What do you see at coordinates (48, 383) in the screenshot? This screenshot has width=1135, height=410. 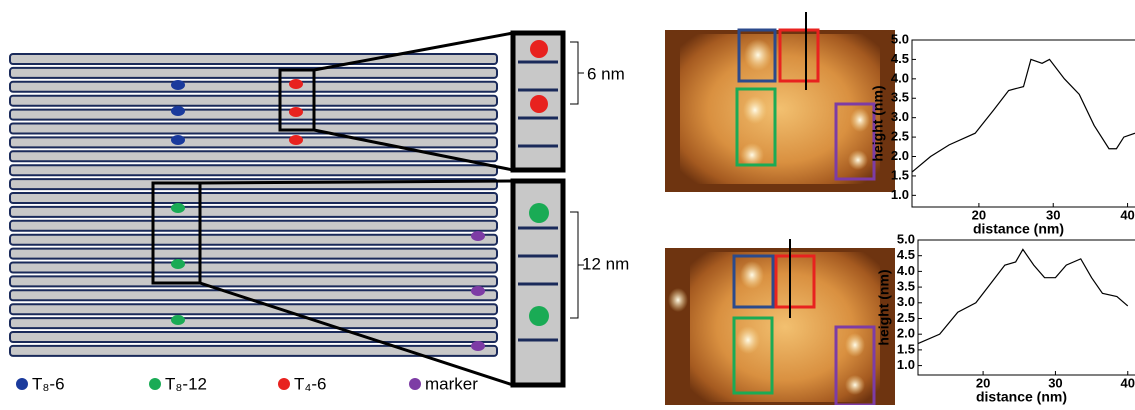 I see `legend-label: T₈-6` at bounding box center [48, 383].